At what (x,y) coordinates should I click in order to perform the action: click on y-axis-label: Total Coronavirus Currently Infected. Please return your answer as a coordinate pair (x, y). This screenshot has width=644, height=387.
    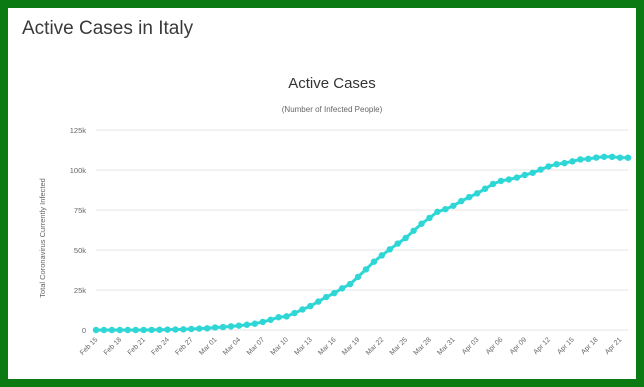
    Looking at the image, I should click on (42, 238).